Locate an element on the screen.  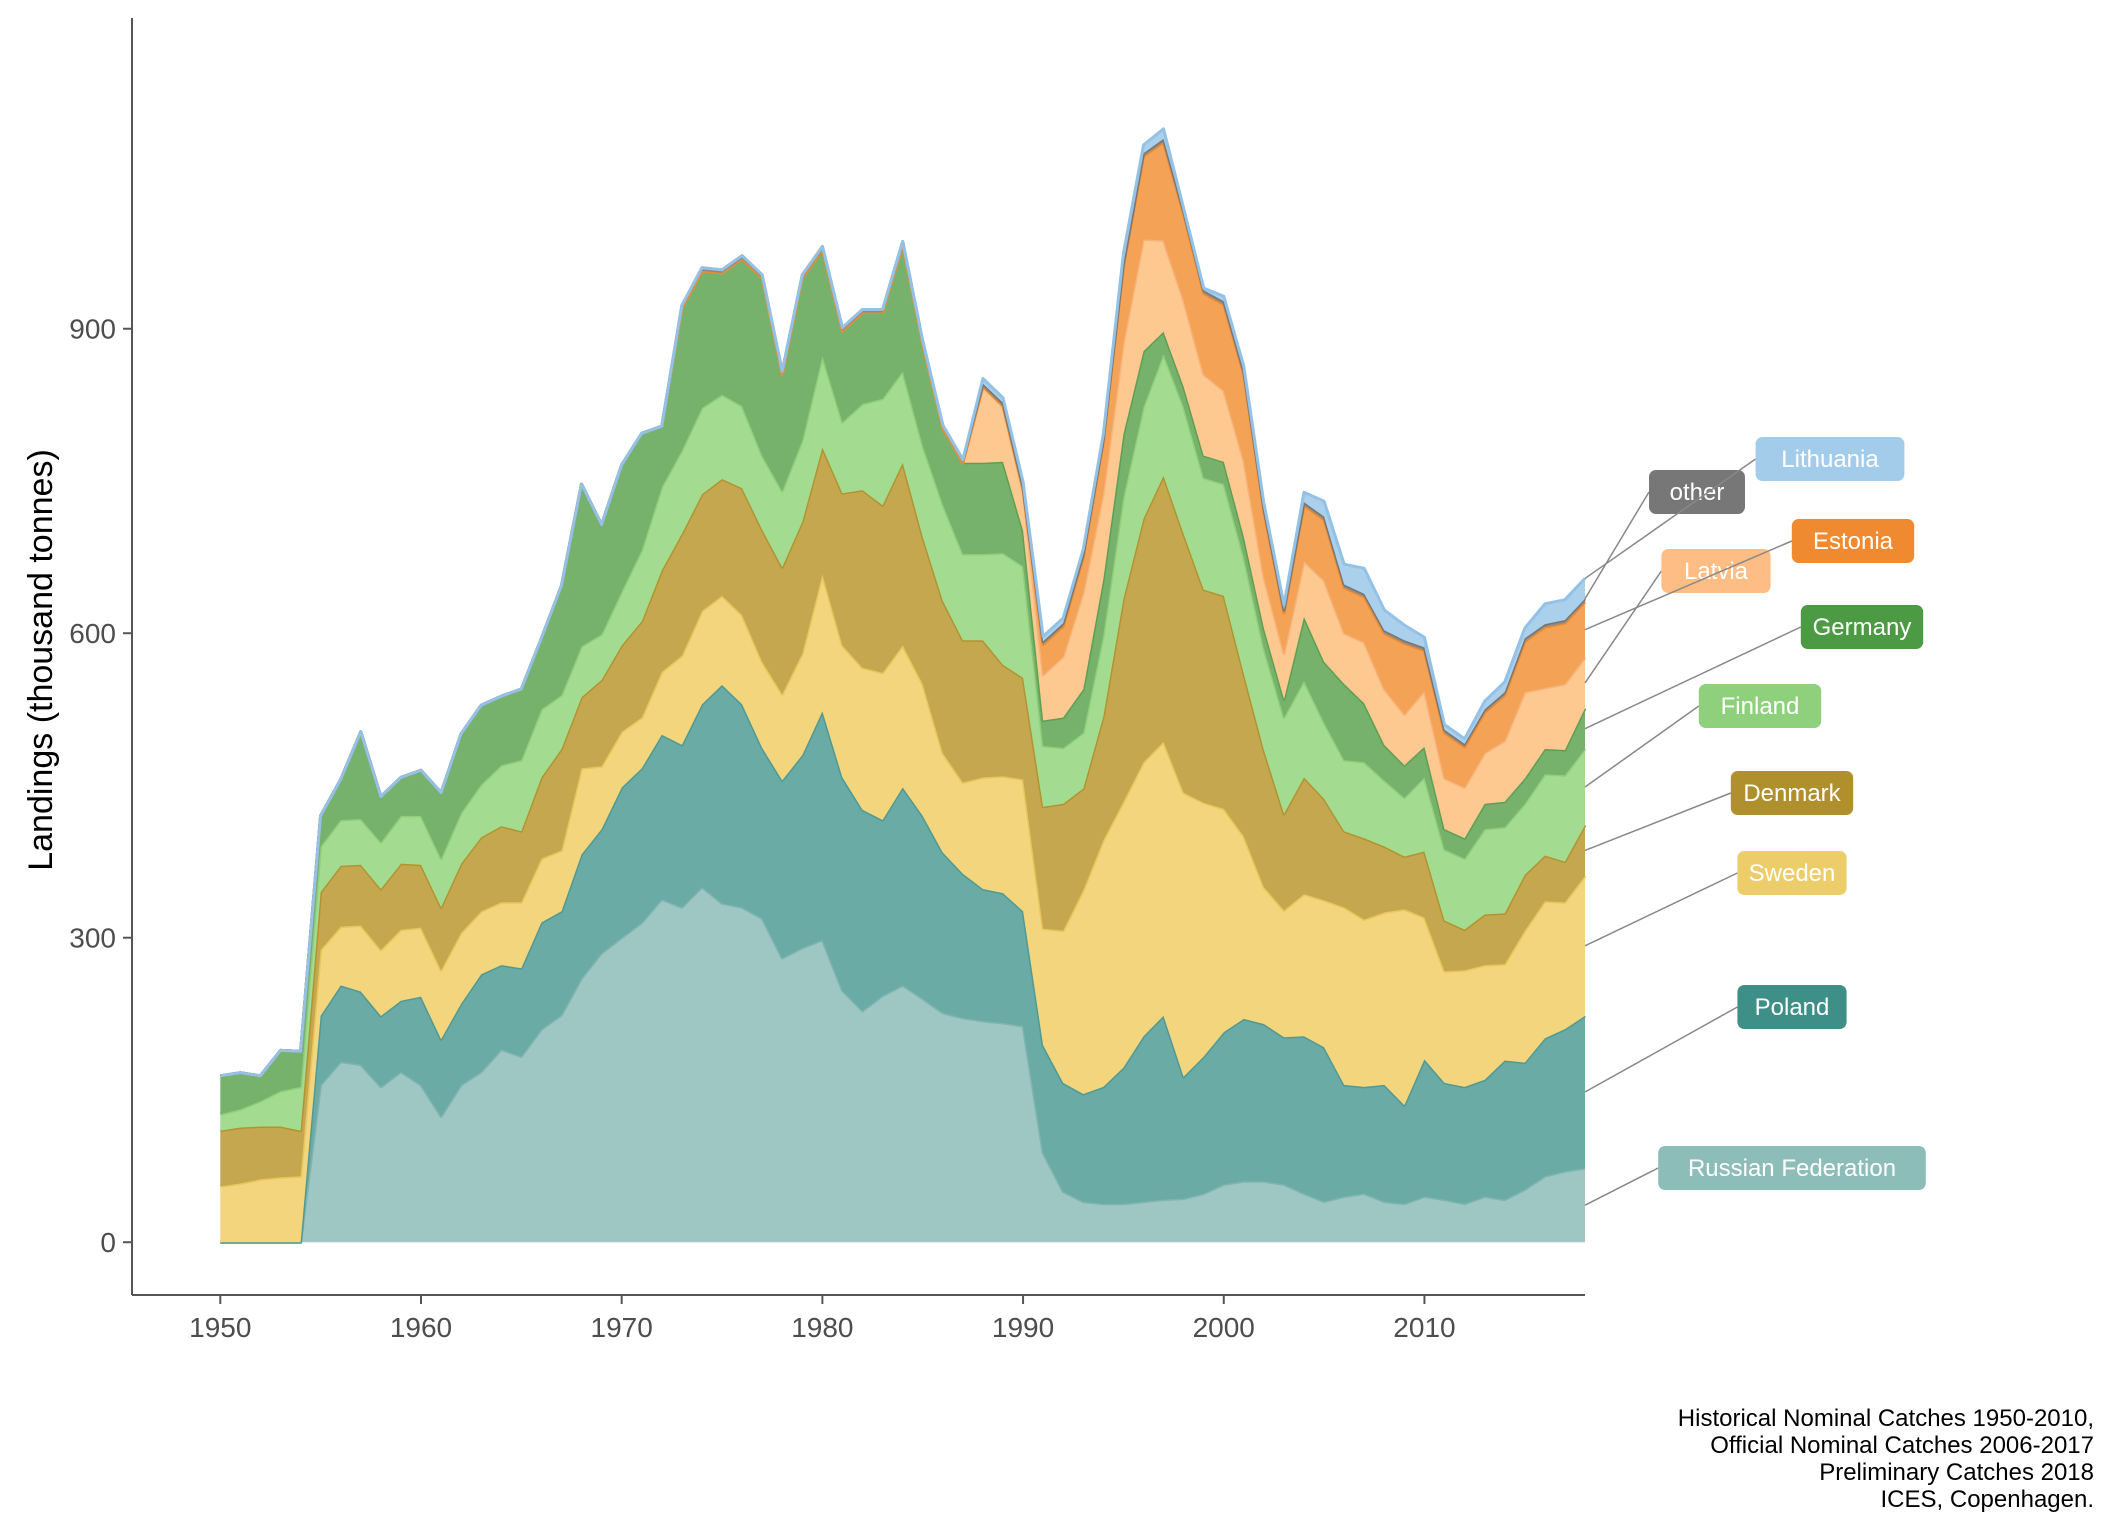
y-ticks: 0 300 600 900 is located at coordinates (100, 786).